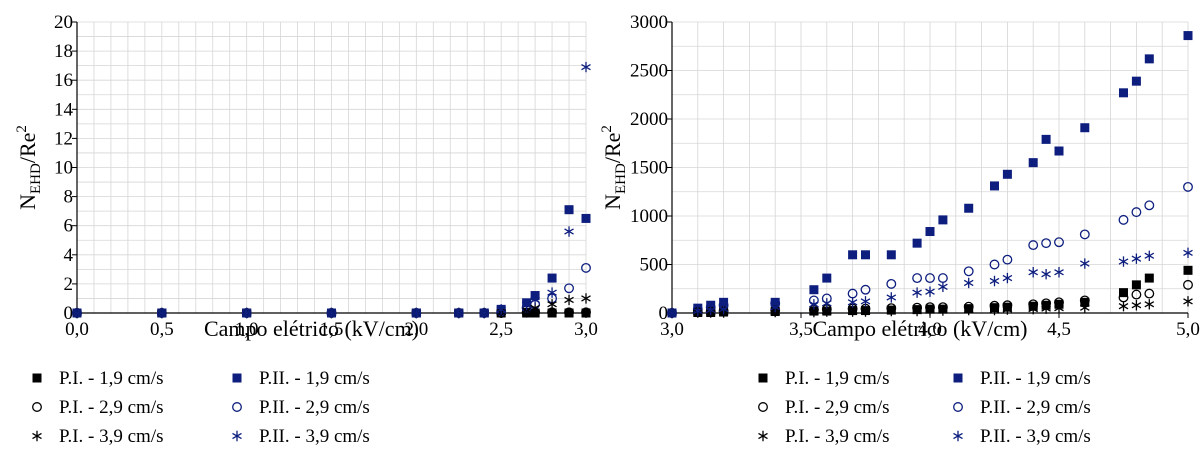 This screenshot has height=469, width=1202. I want to click on legend-label: P.II. - 2,9 cm/s, so click(1035, 407).